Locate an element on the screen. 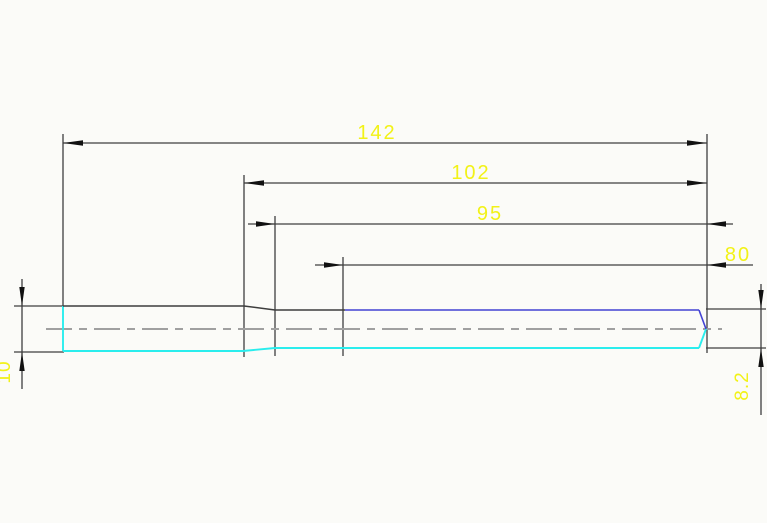  shaft-taper-bottom is located at coordinates (259, 349).